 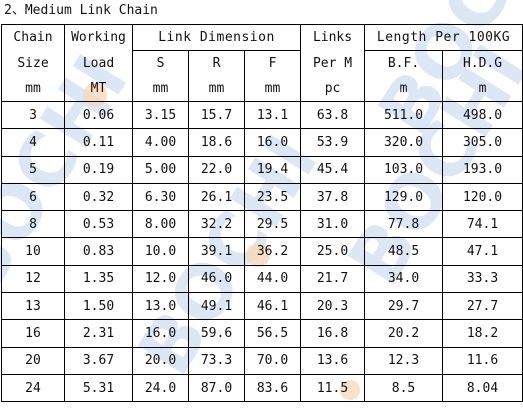 What do you see at coordinates (333, 333) in the screenshot?
I see `cell-links-per-m: 16.8` at bounding box center [333, 333].